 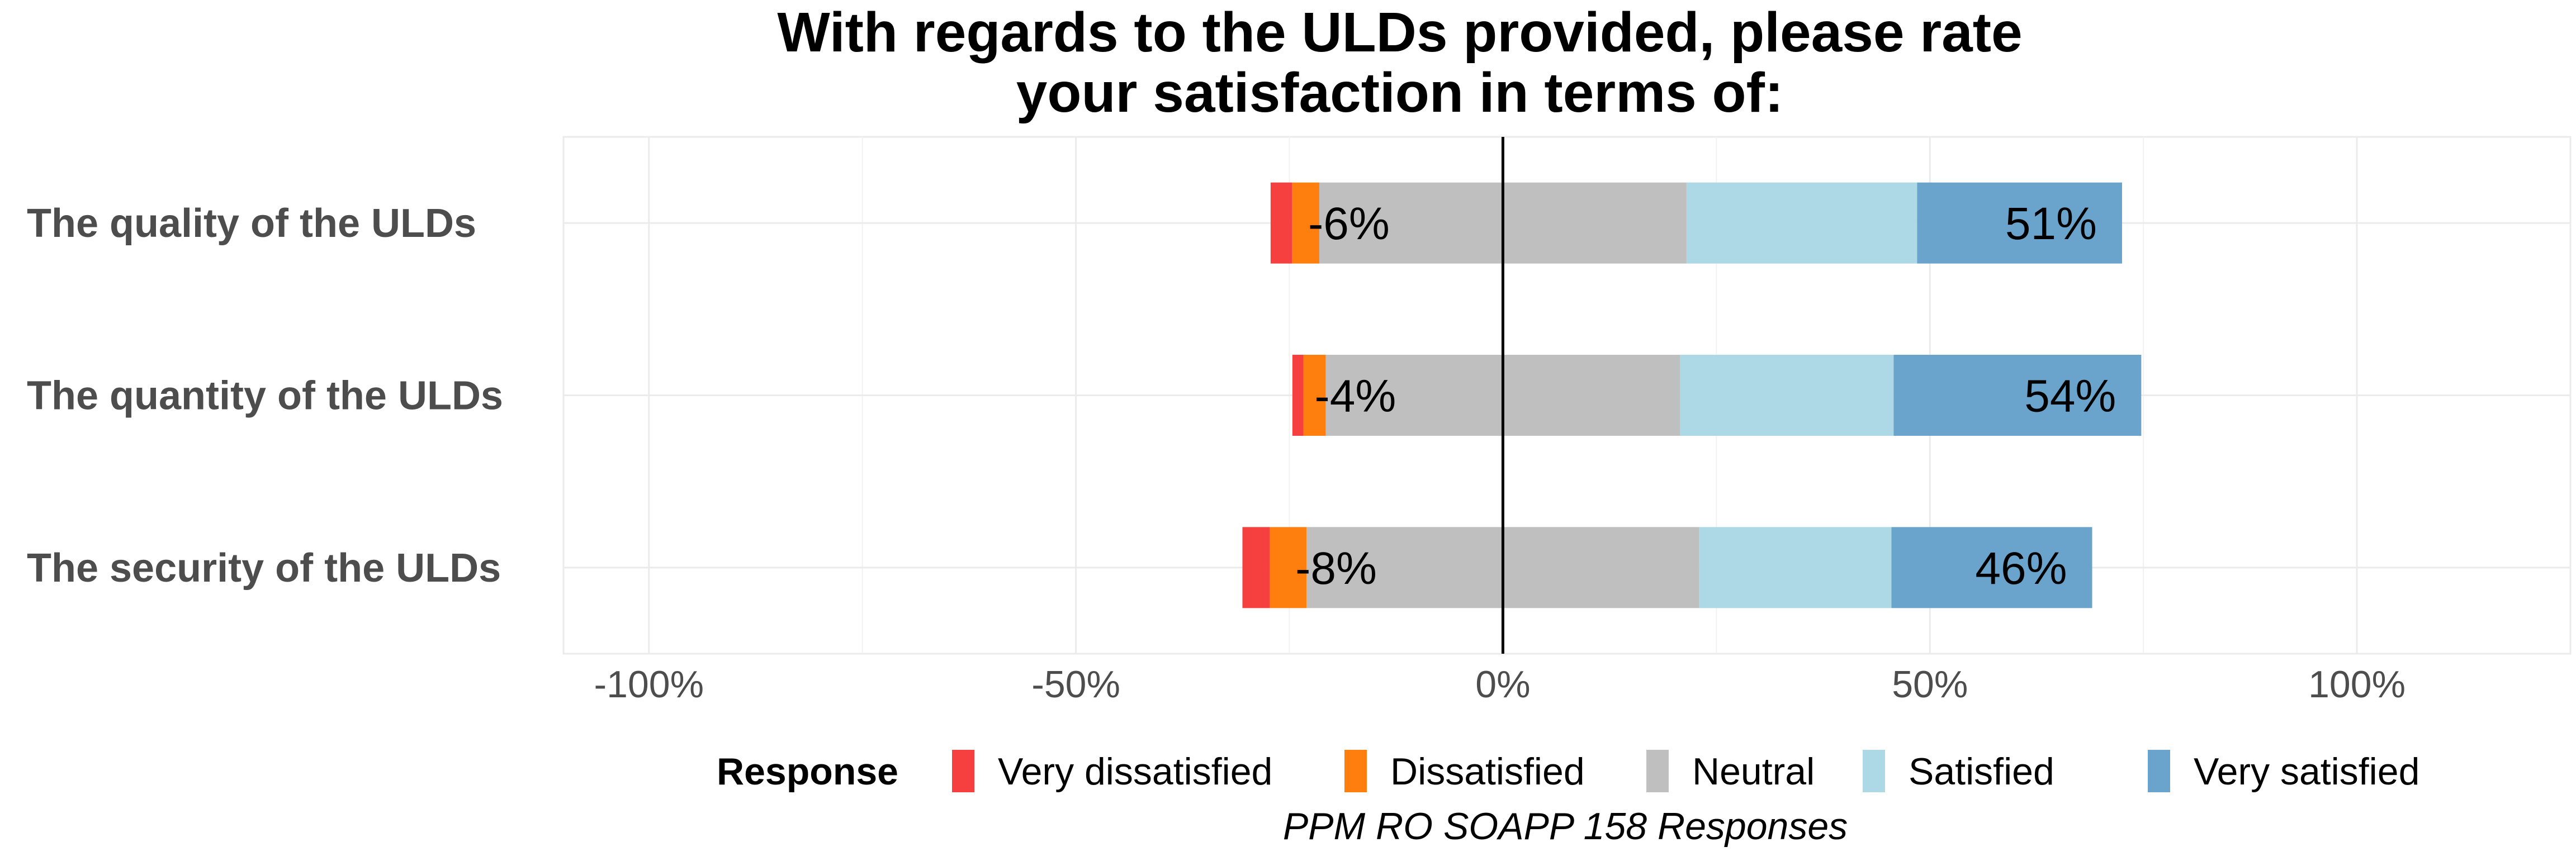 I want to click on data-labels: -6% 51% -4% 54% -8% 46%, so click(x=1705, y=396).